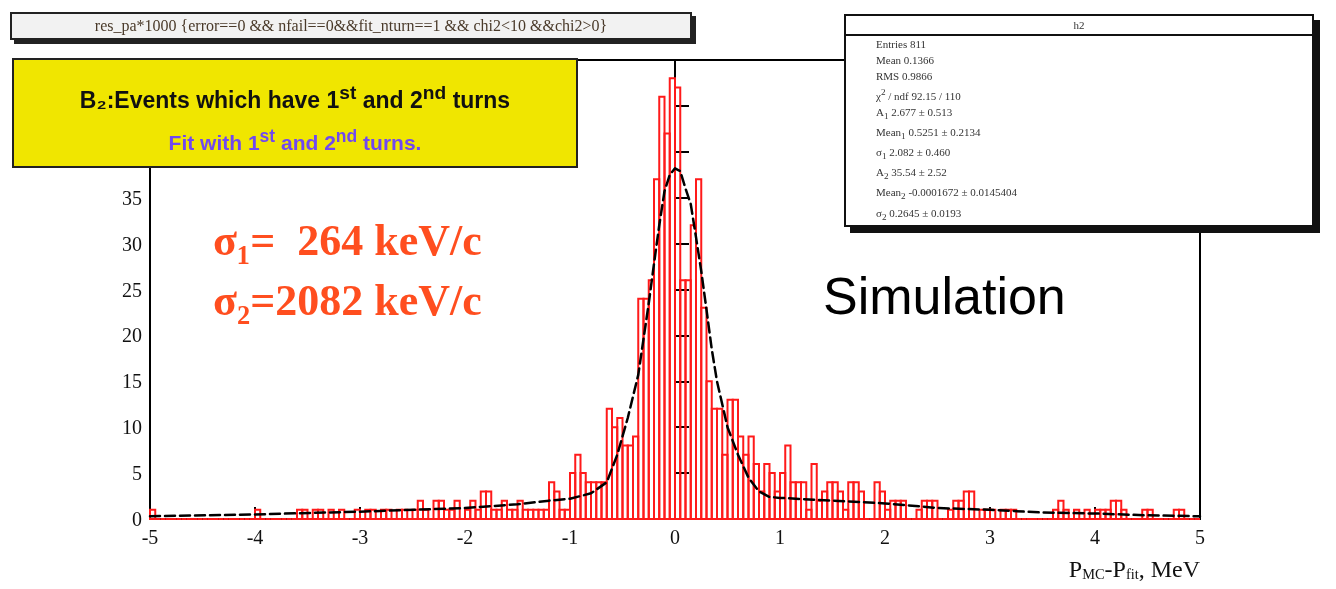  Describe the element at coordinates (150, 537) in the screenshot. I see `x-tick-label: -5` at that location.